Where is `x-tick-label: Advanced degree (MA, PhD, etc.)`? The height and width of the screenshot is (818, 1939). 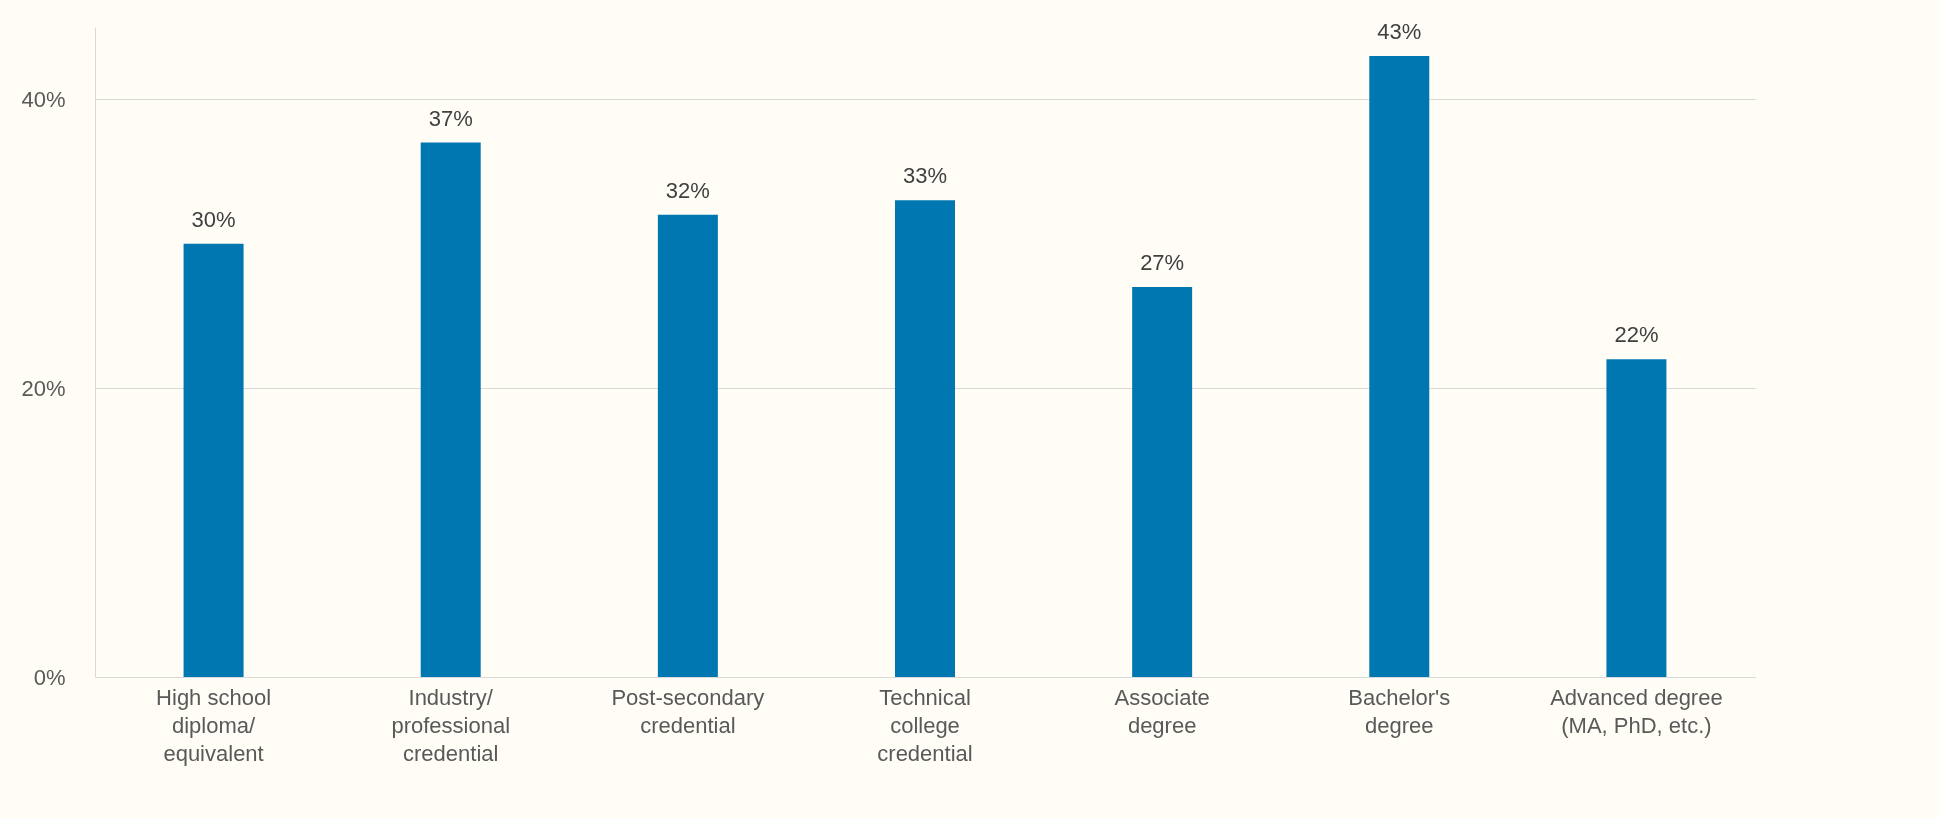
x-tick-label: Advanced degree (MA, PhD, etc.) is located at coordinates (1636, 711).